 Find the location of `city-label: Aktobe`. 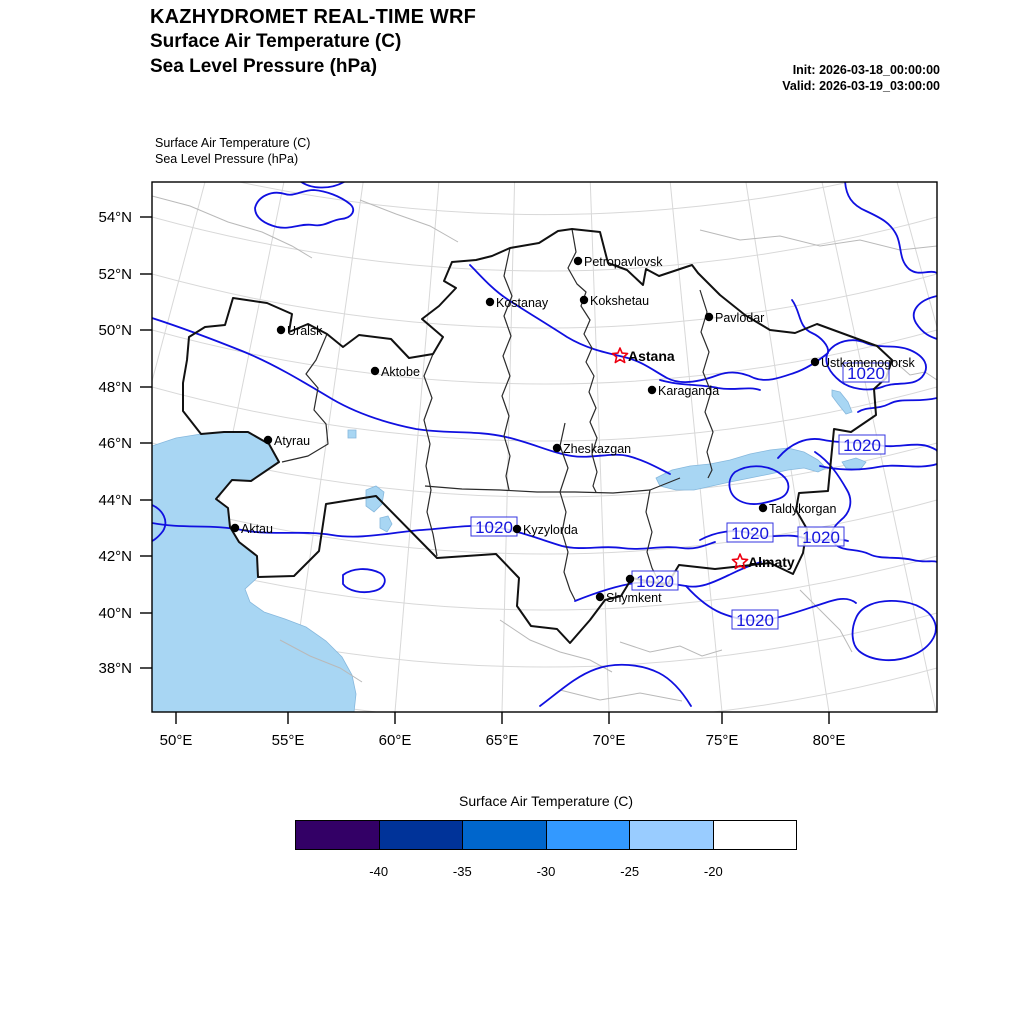

city-label: Aktobe is located at coordinates (400, 372).